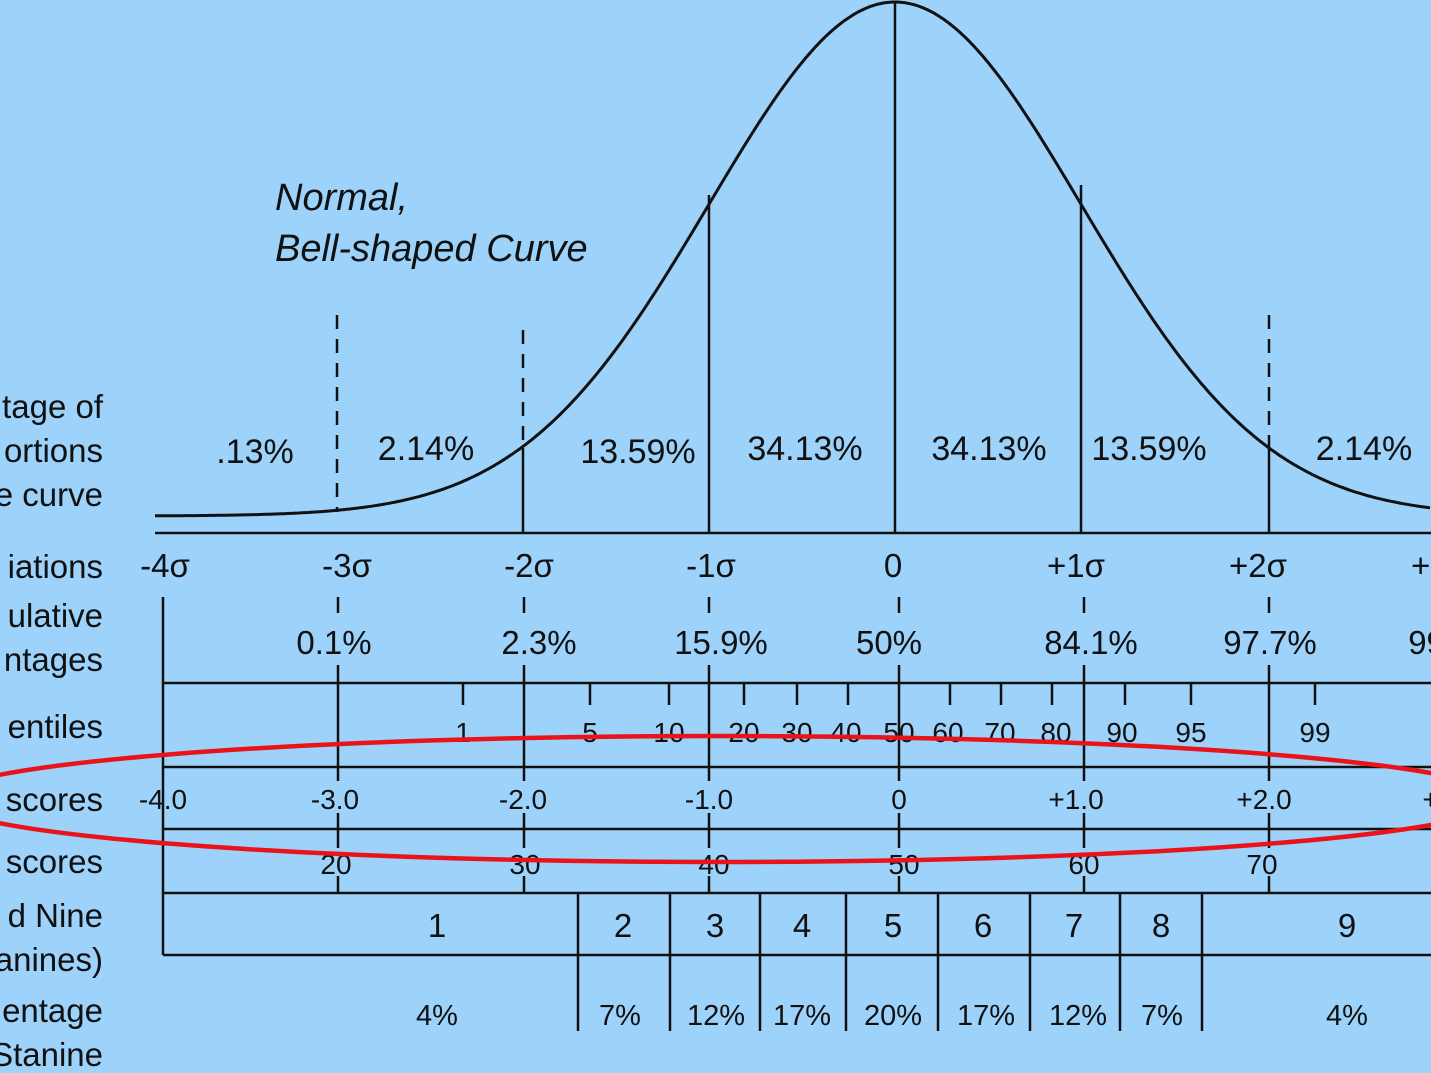  I want to click on label-deviations: iations, so click(55, 566).